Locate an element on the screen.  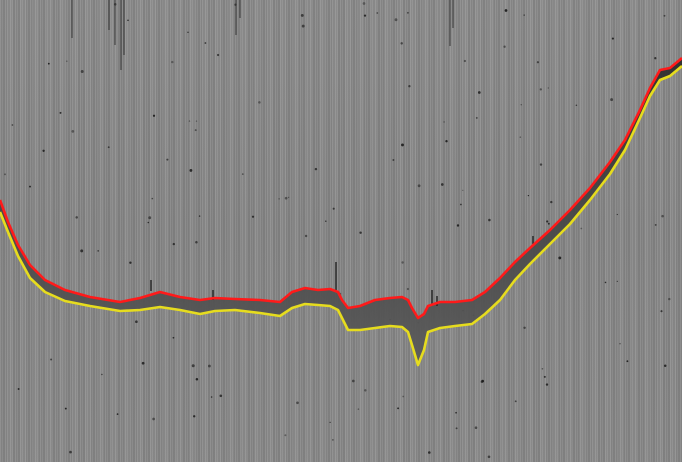
boundary-spikes is located at coordinates (342, 271).